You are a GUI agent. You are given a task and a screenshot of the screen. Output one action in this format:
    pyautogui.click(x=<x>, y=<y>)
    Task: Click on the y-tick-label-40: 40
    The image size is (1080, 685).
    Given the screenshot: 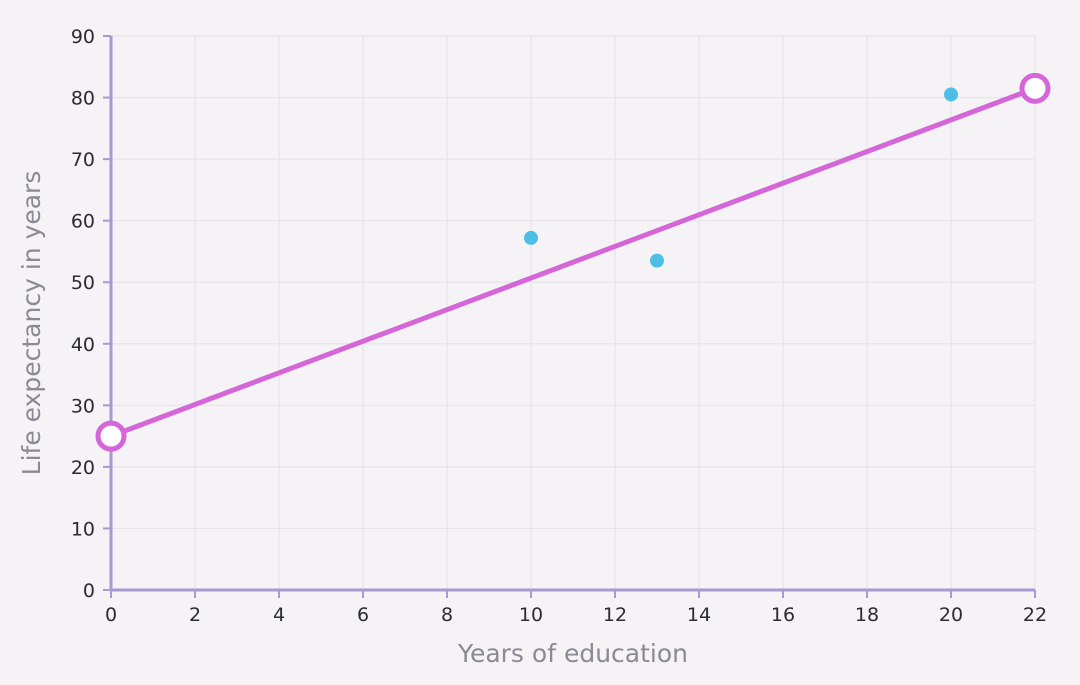 What is the action you would take?
    pyautogui.click(x=83, y=345)
    